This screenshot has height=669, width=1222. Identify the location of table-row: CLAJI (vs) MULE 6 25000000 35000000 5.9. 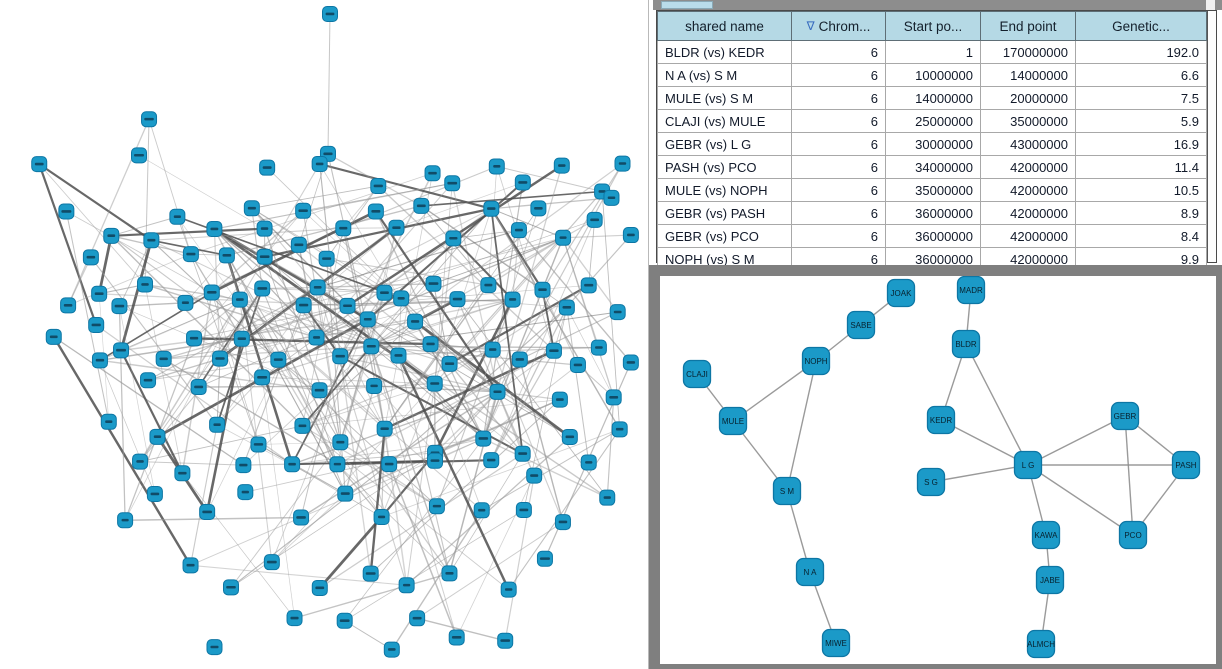
(932, 121).